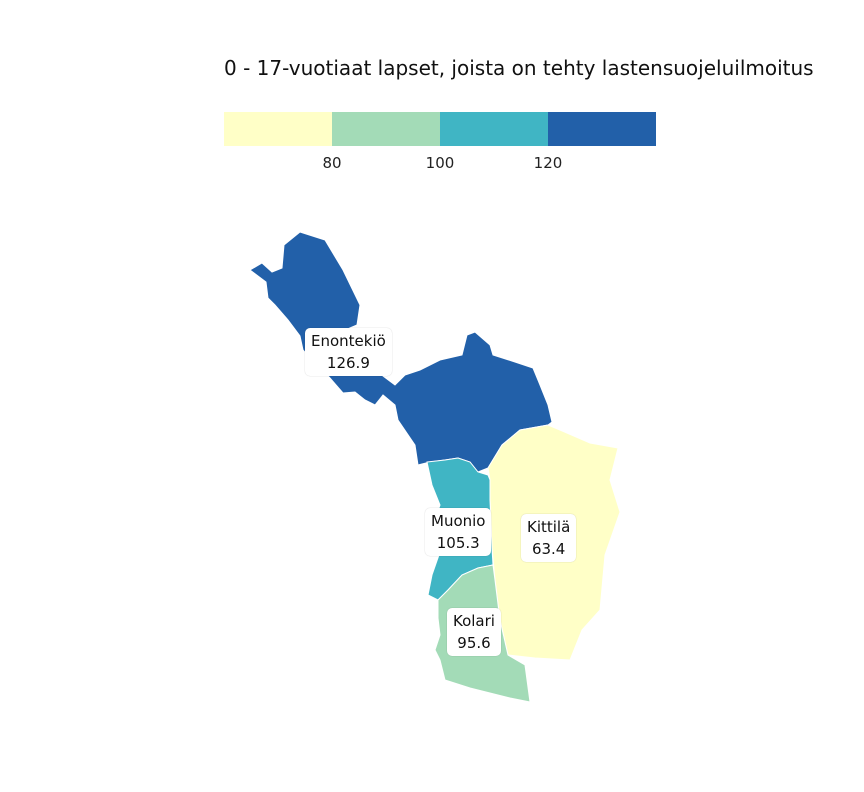 The height and width of the screenshot is (792, 864). What do you see at coordinates (474, 632) in the screenshot?
I see `label-kolari: Kolari 95.6` at bounding box center [474, 632].